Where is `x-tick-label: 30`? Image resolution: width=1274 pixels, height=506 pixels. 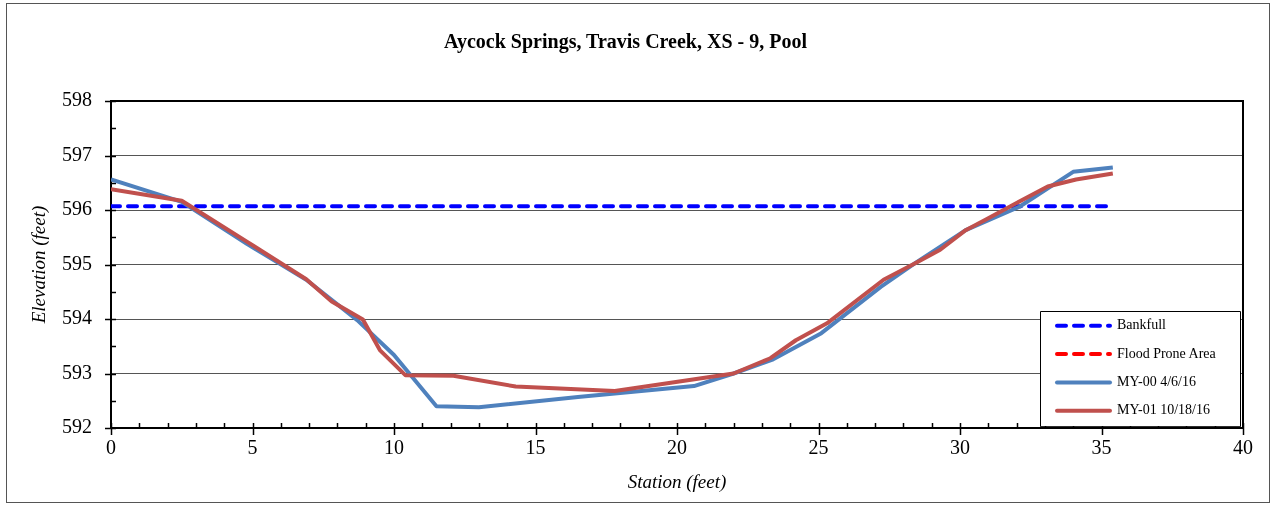 x-tick-label: 30 is located at coordinates (960, 447).